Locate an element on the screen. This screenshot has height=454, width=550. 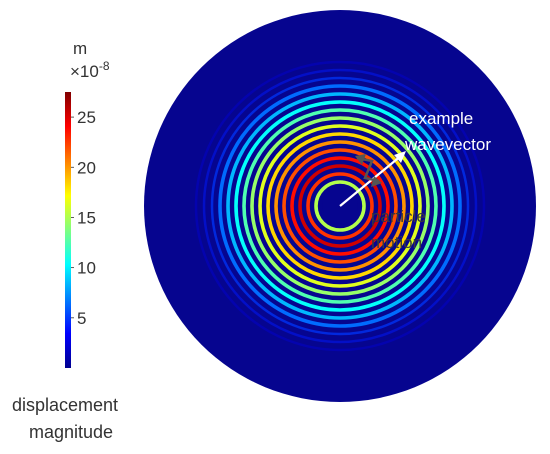
colorbar-caption-line2: magnitude is located at coordinates (71, 432).